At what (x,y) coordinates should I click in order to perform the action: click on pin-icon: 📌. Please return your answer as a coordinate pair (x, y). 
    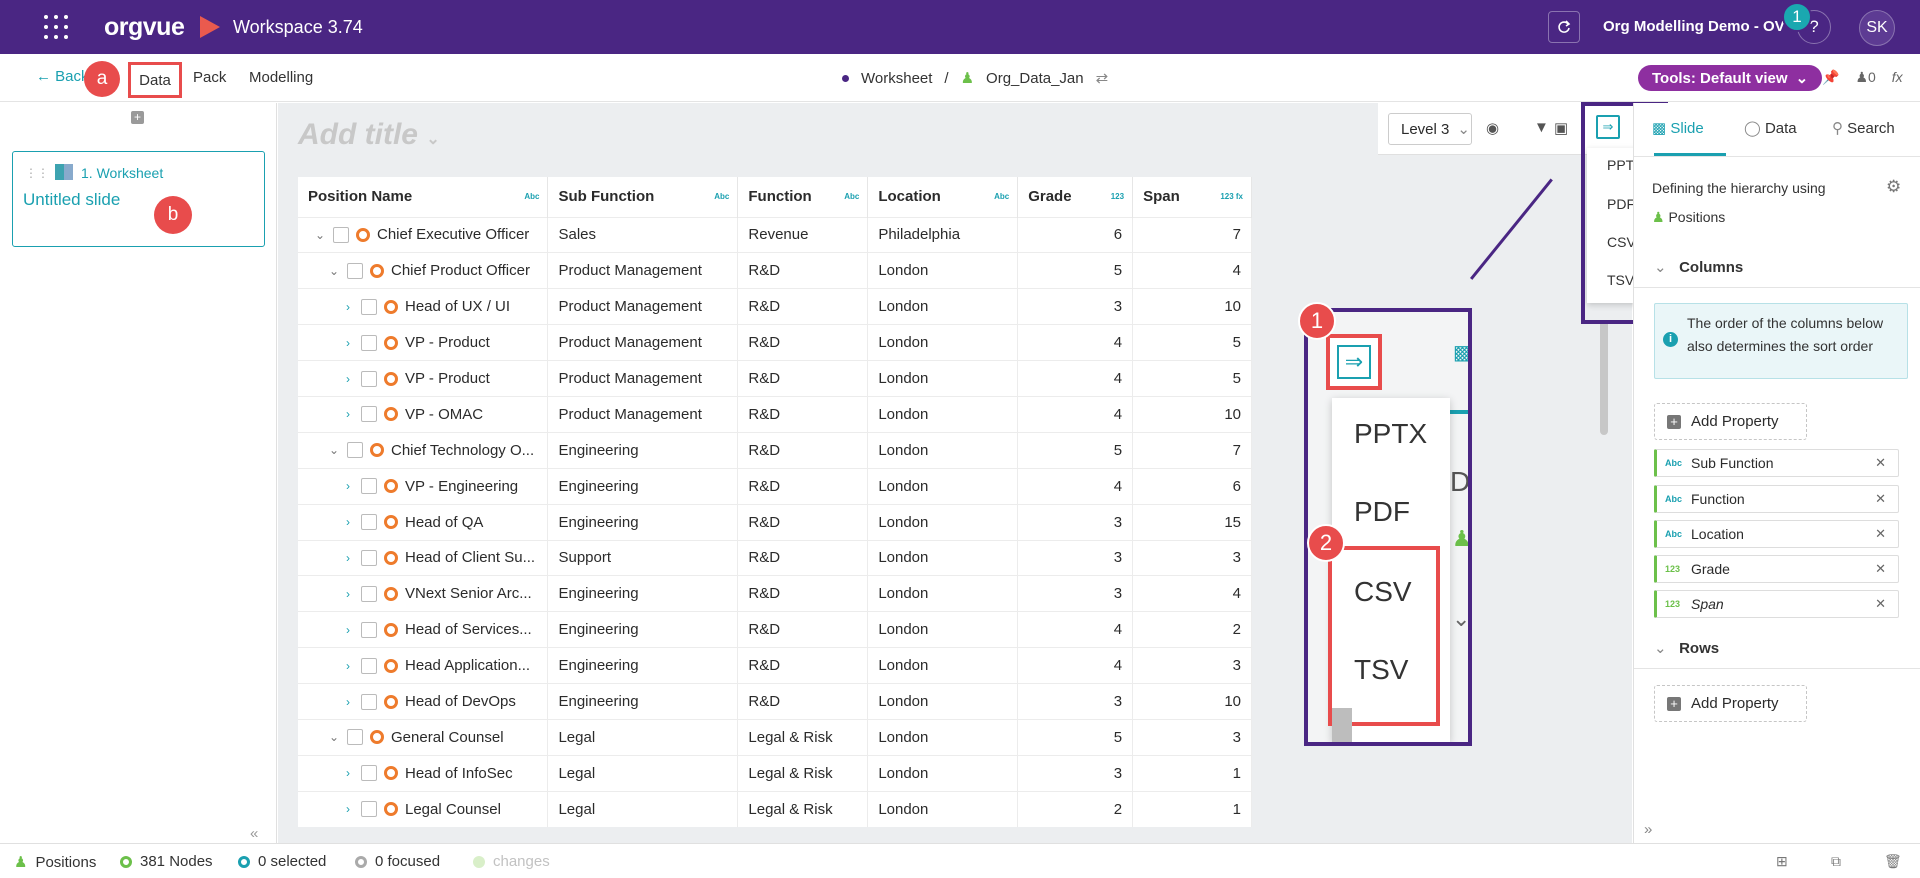
    Looking at the image, I should click on (1831, 77).